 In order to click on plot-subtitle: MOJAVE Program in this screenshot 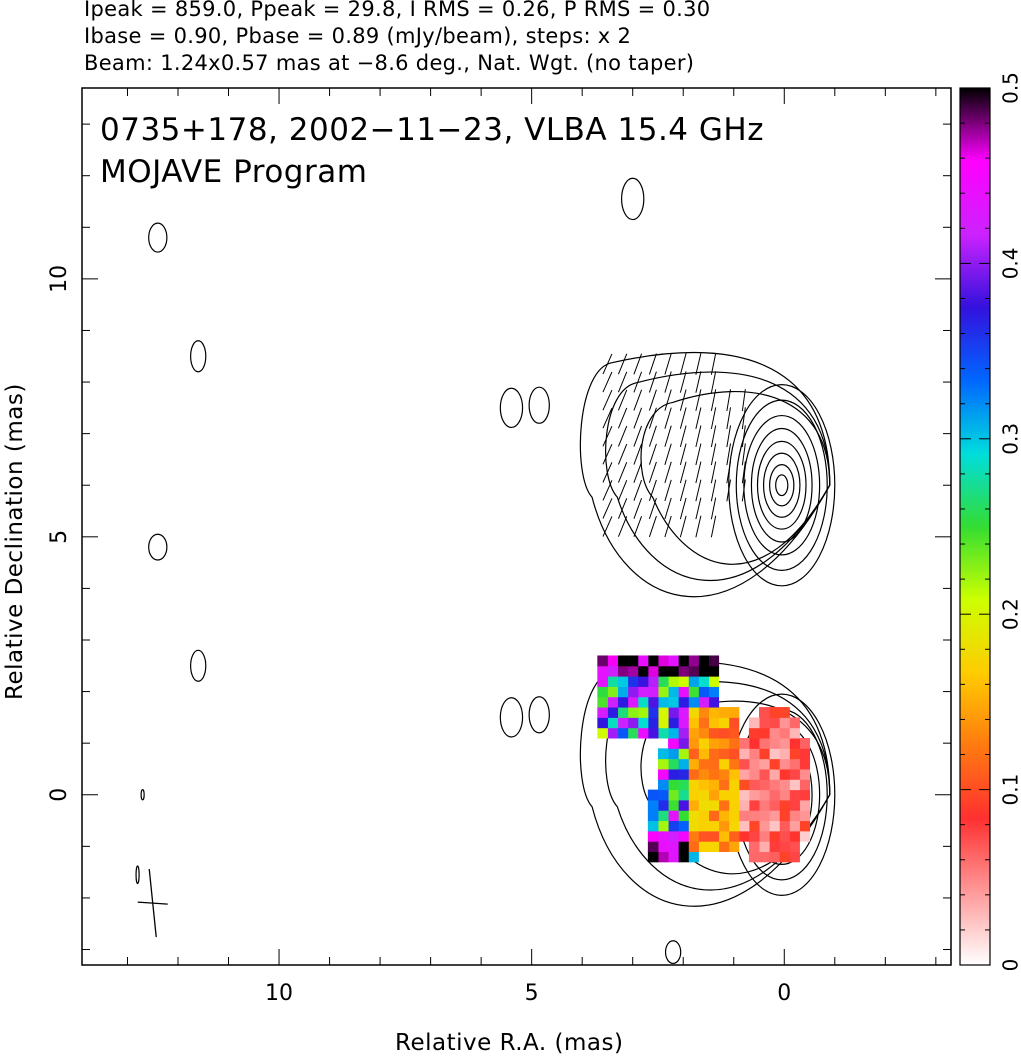, I will do `click(234, 172)`.